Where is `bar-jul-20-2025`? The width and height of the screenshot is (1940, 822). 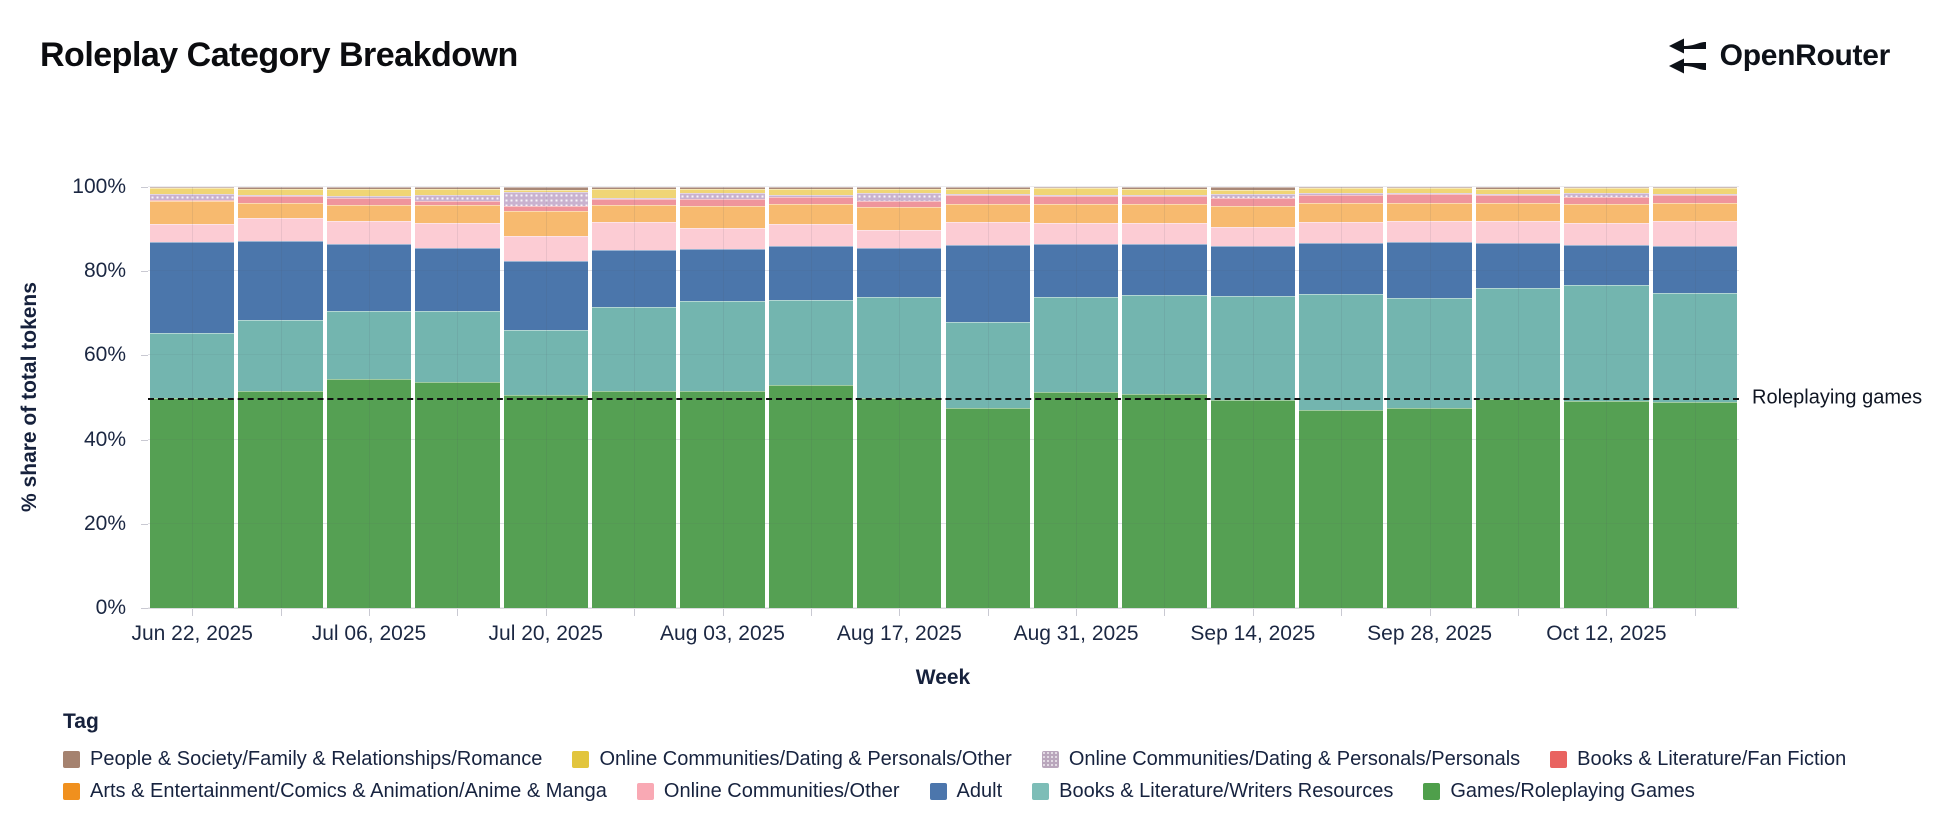
bar-jul-20-2025 is located at coordinates (545, 397).